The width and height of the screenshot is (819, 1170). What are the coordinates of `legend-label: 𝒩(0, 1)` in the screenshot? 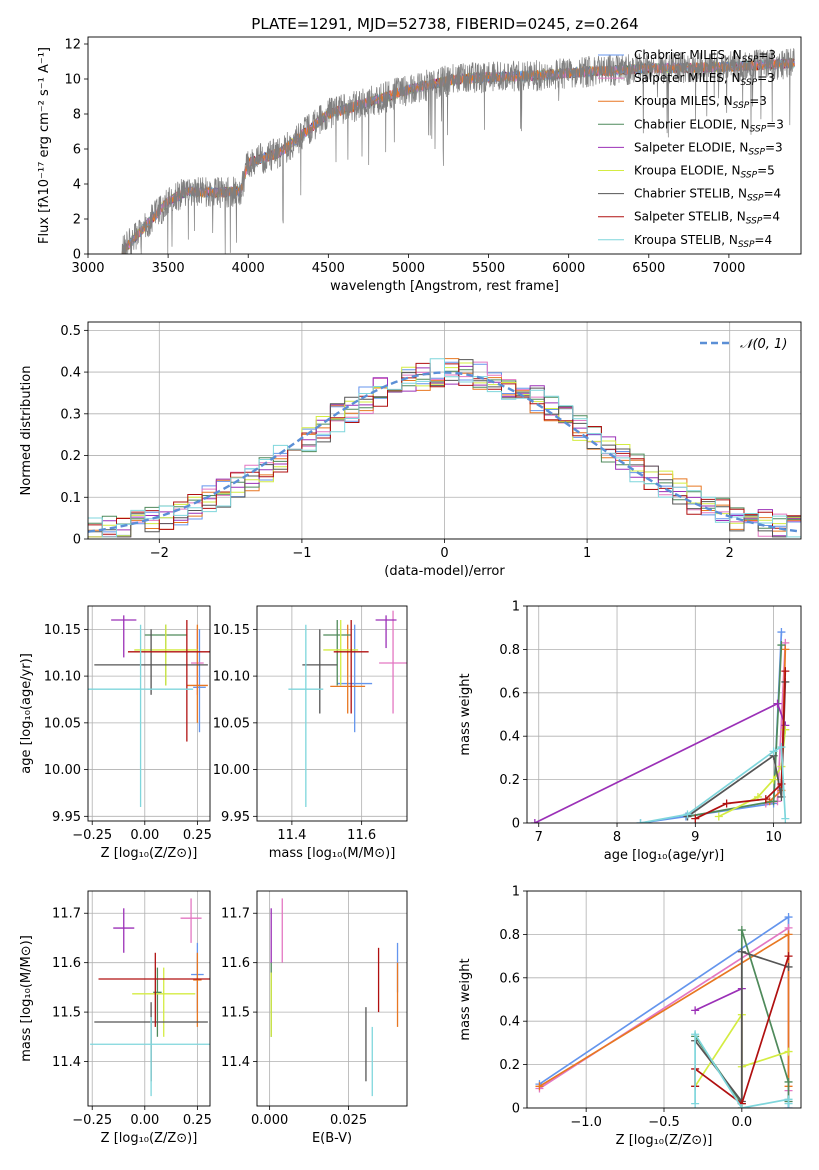 It's located at (763, 344).